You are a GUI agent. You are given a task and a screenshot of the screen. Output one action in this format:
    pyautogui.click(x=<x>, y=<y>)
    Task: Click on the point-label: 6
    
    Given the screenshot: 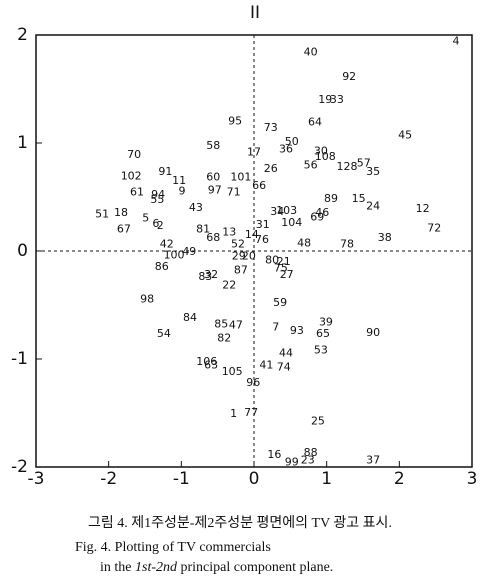 What is the action you would take?
    pyautogui.click(x=155, y=223)
    